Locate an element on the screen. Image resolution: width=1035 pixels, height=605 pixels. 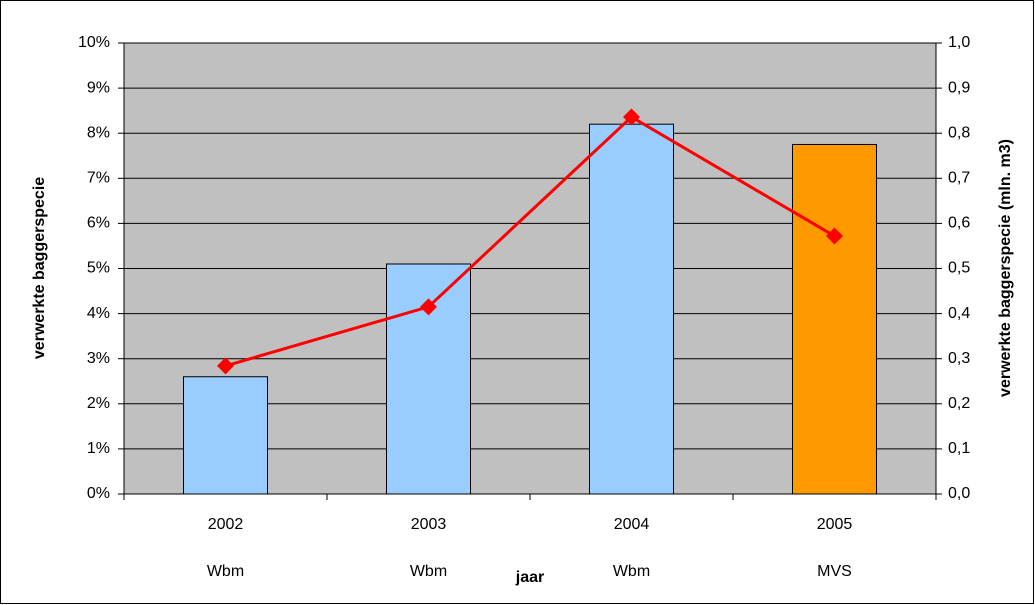
y2-tick-label: 0,3 is located at coordinates (959, 358).